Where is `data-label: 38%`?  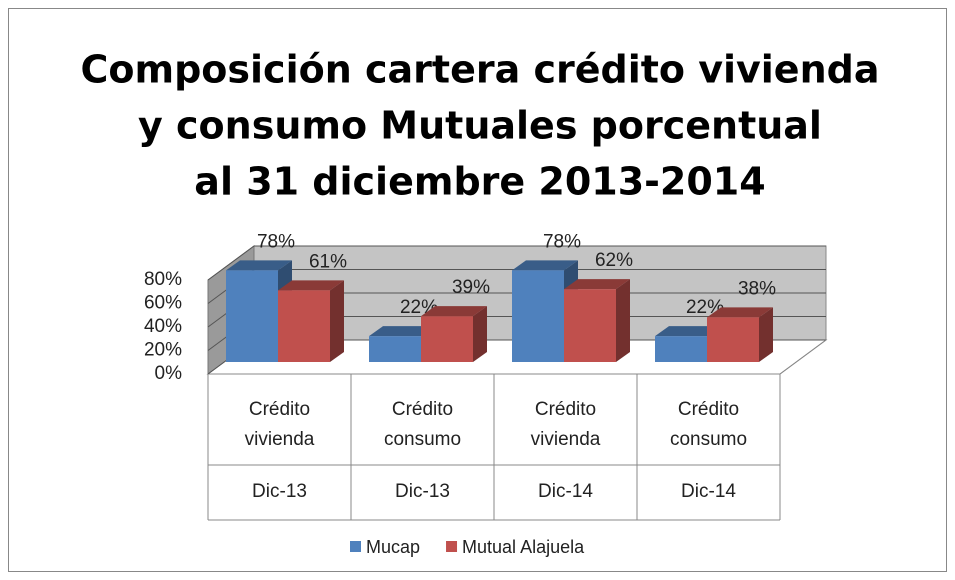 data-label: 38% is located at coordinates (757, 288).